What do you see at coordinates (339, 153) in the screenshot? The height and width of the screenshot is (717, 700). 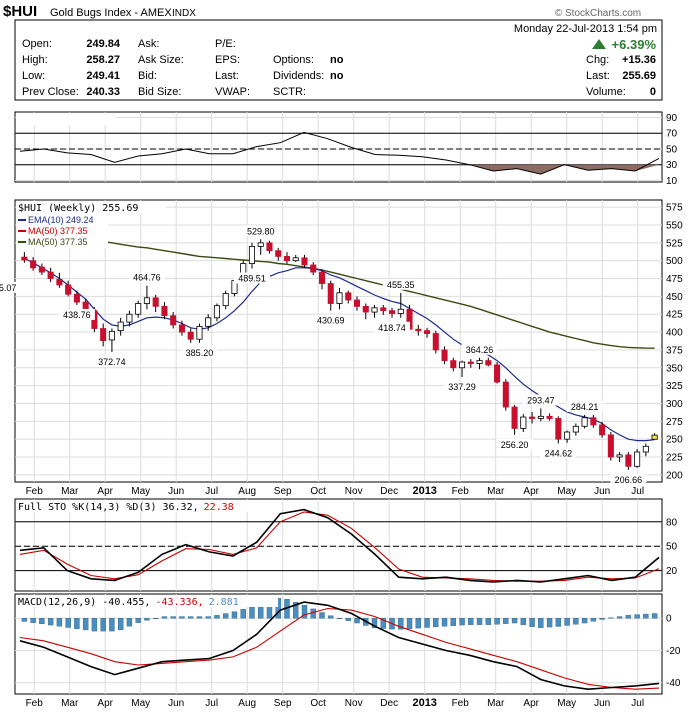 I see `rsi-line` at bounding box center [339, 153].